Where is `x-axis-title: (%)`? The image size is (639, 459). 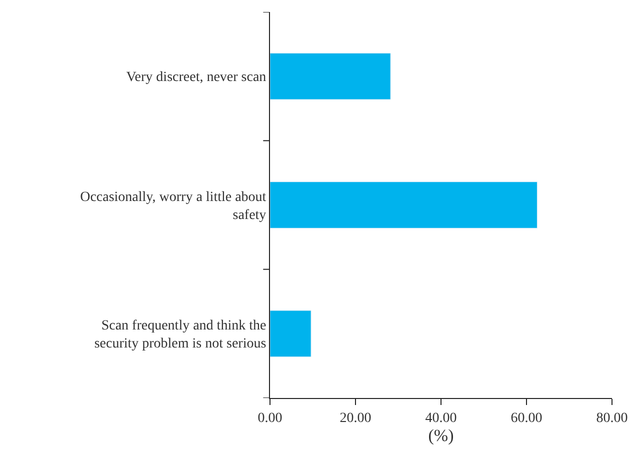
x-axis-title: (%) is located at coordinates (441, 436).